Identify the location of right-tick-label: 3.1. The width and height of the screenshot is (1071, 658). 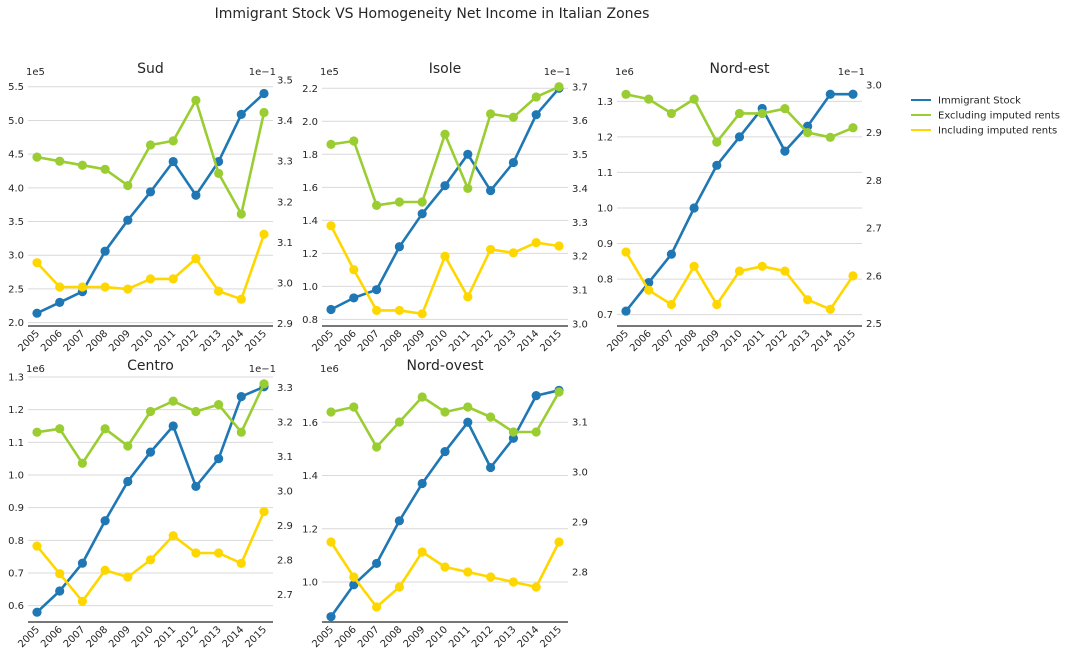
(580, 291).